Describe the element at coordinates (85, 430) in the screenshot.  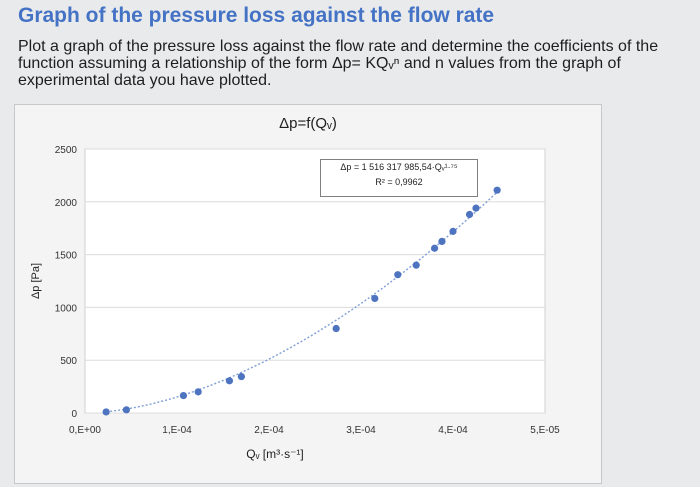
I see `x-tick-label: 0,E+00` at that location.